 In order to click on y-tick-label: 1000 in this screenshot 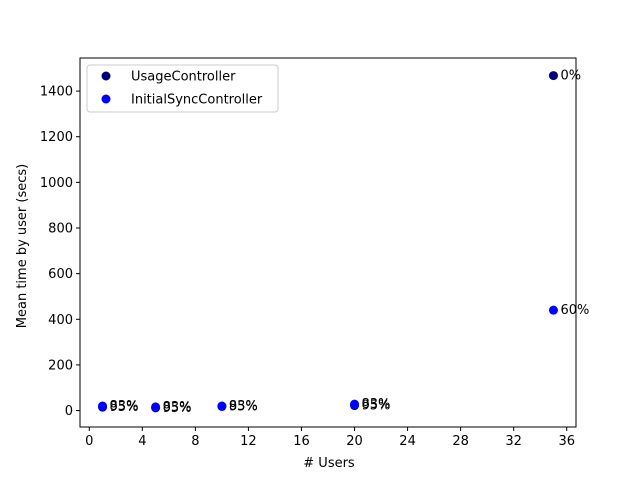, I will do `click(56, 183)`.